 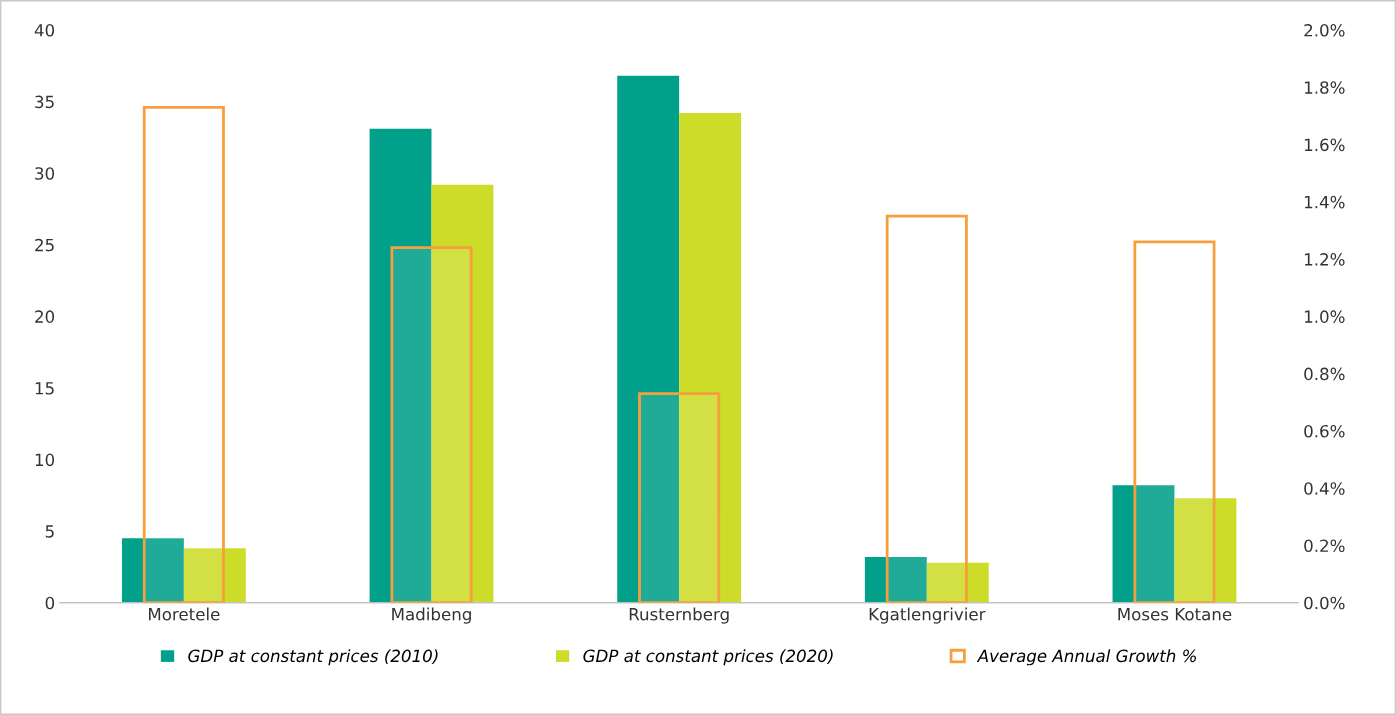 I want to click on y2-tick-label: 0.6%, so click(x=1324, y=431).